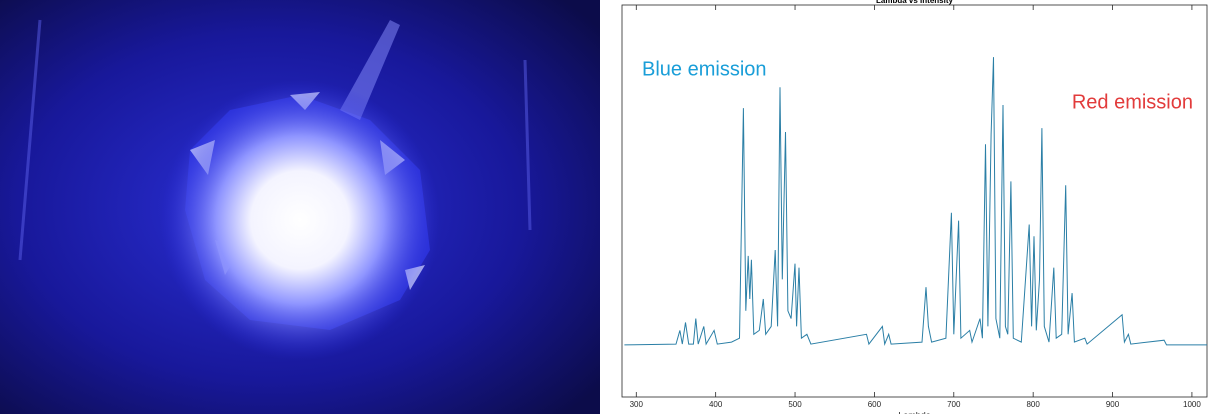  I want to click on x-tick-label: 600, so click(875, 404).